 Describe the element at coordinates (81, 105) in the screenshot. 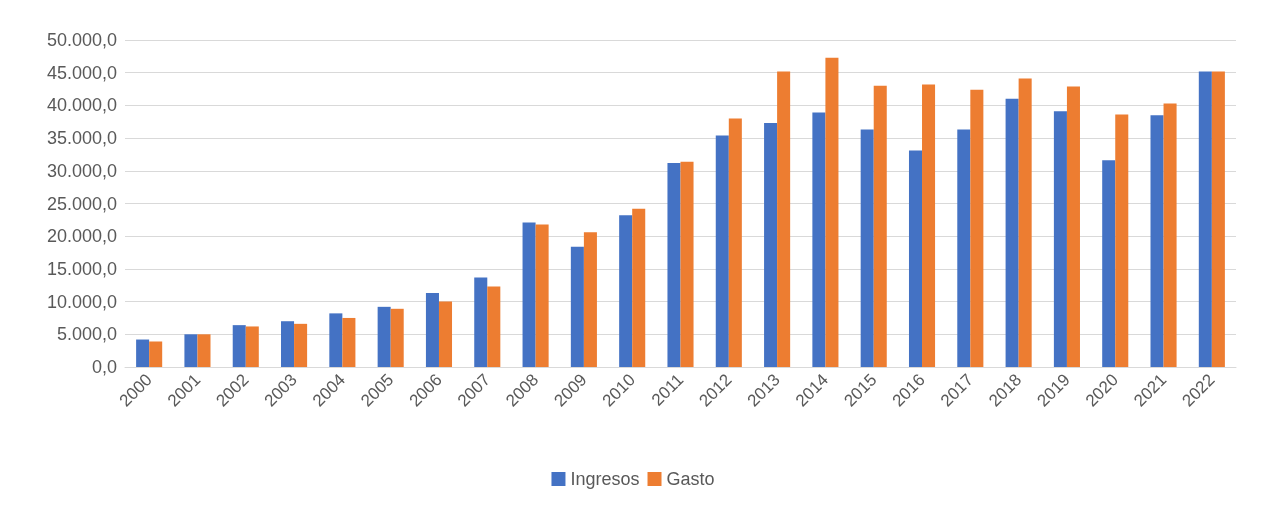

I see `y-tick-label: 40.000,0` at that location.